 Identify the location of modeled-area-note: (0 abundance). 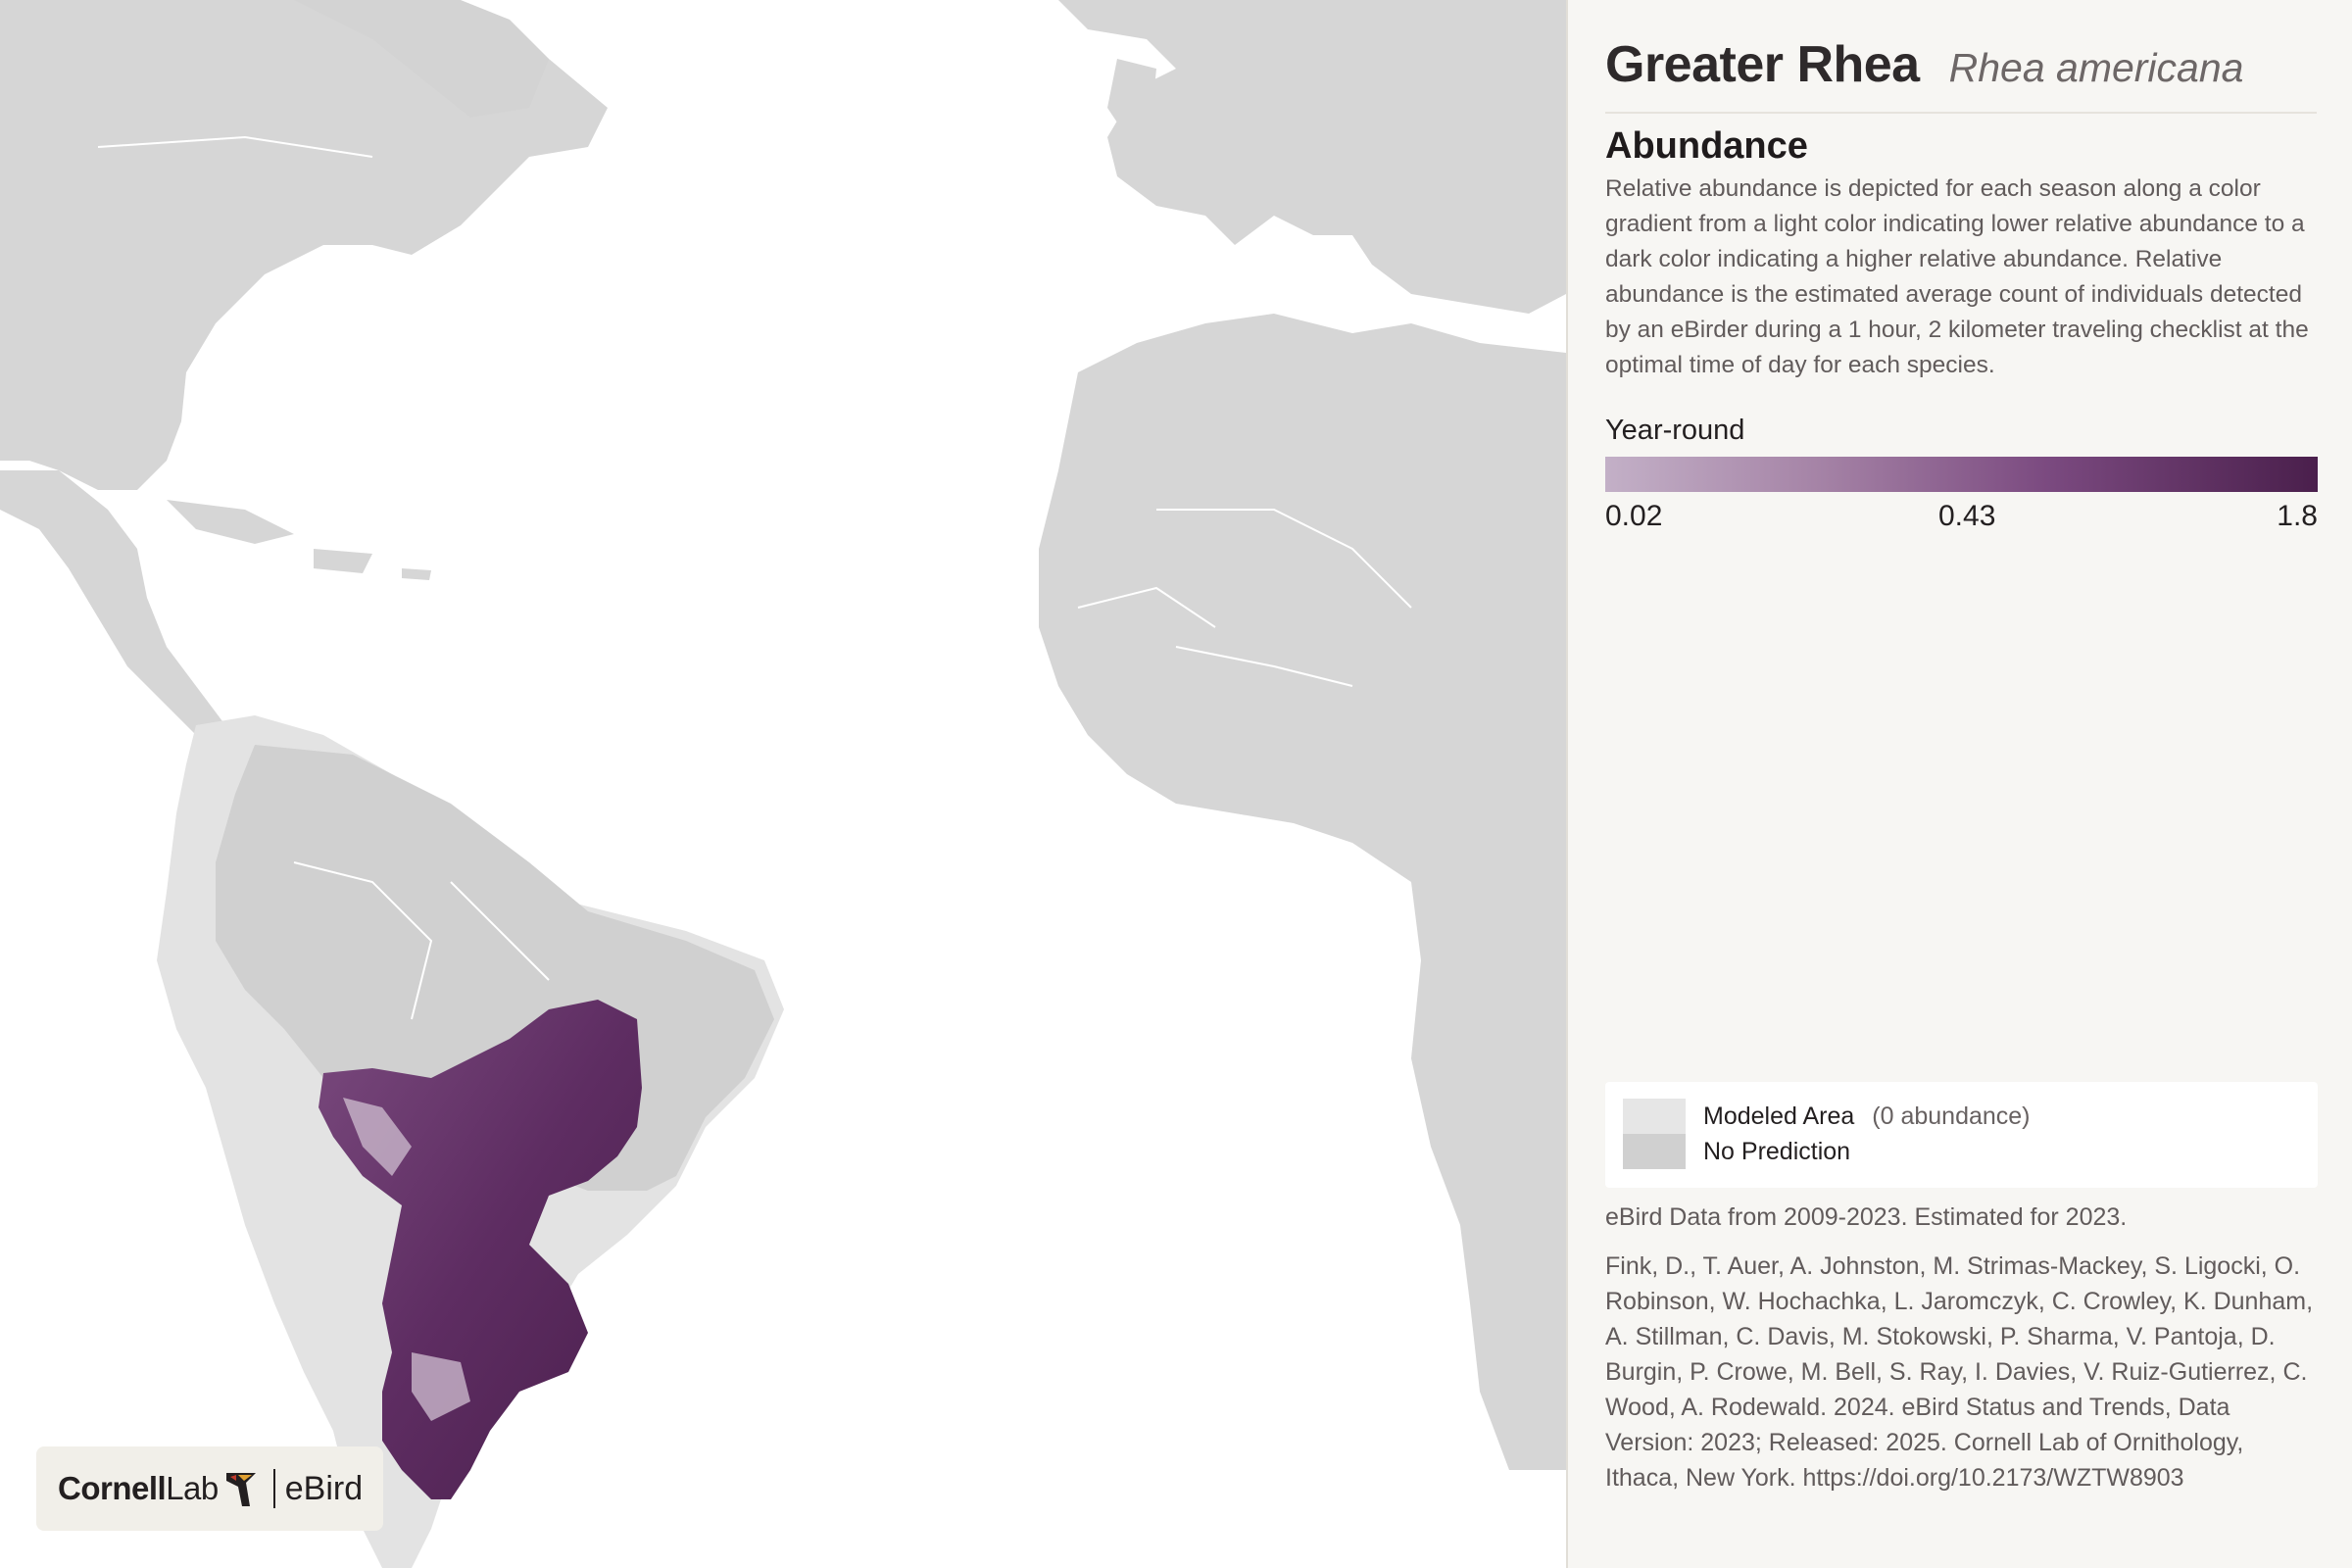
(1952, 1116).